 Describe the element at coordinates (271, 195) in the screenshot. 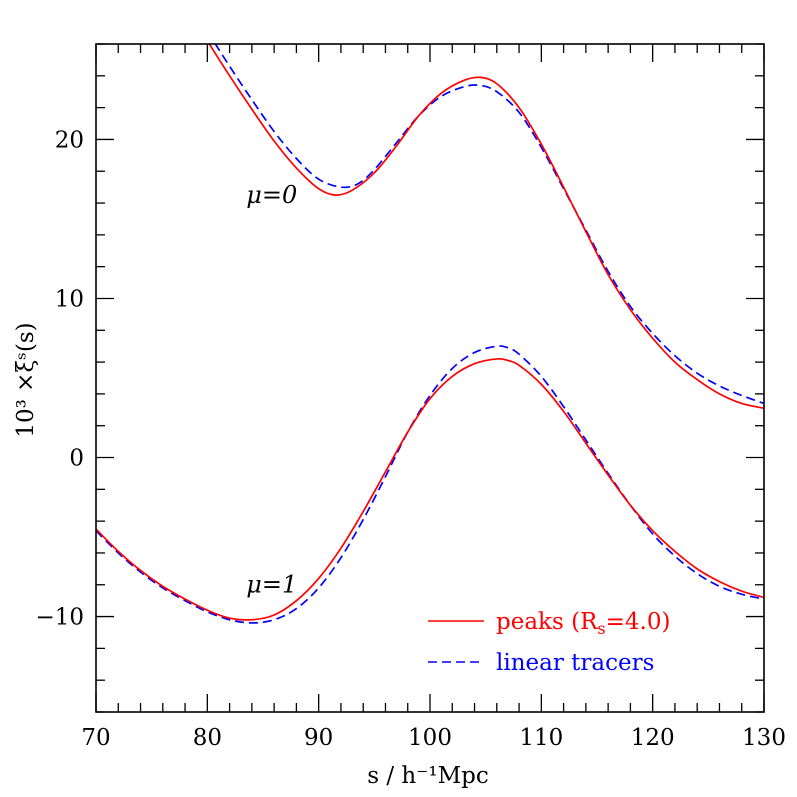

I see `annotation-mu-0: μ=0` at that location.